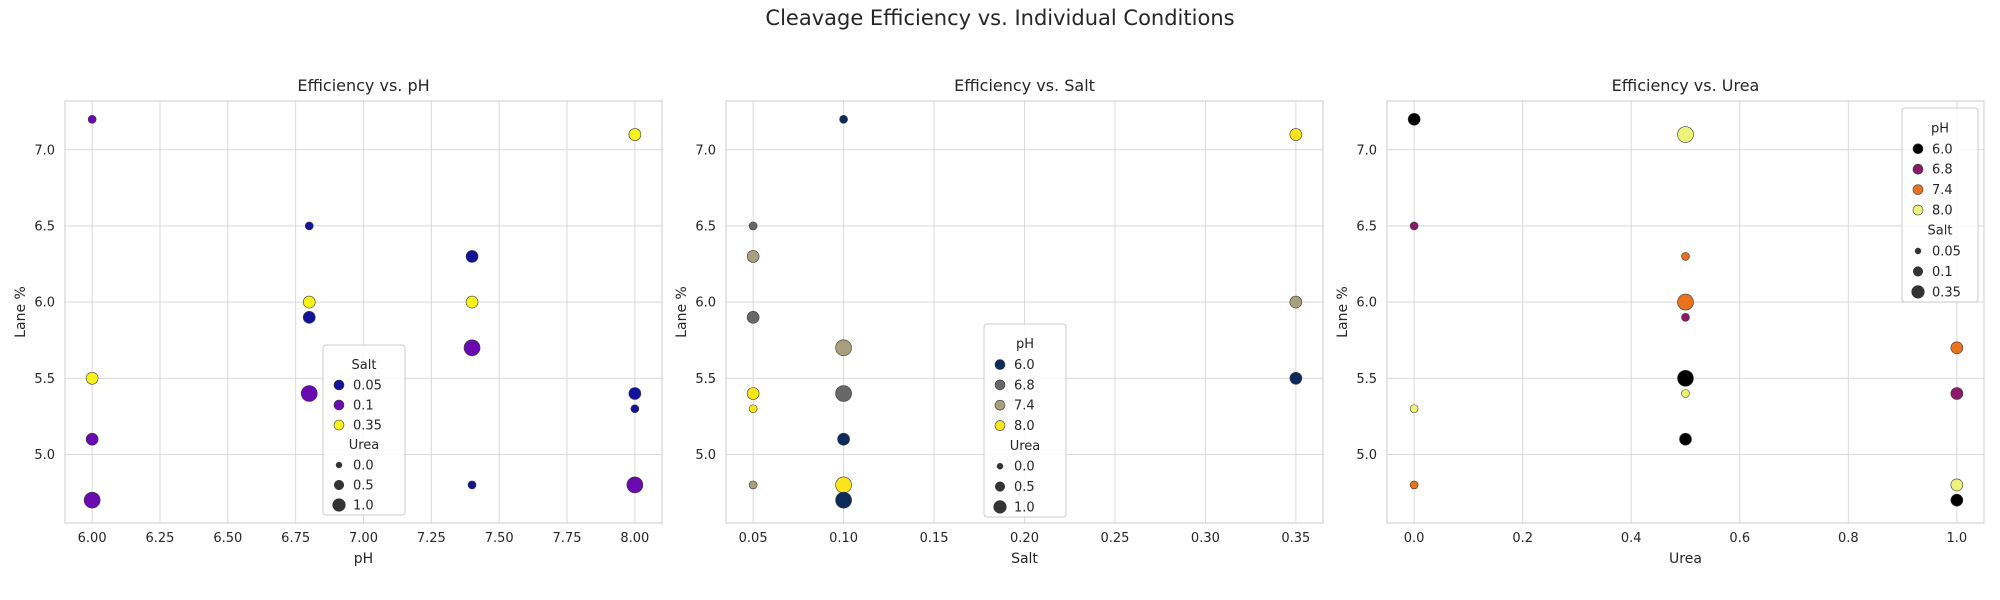 The image size is (2000, 600). What do you see at coordinates (1940, 231) in the screenshot?
I see `legend-size-title: Salt` at bounding box center [1940, 231].